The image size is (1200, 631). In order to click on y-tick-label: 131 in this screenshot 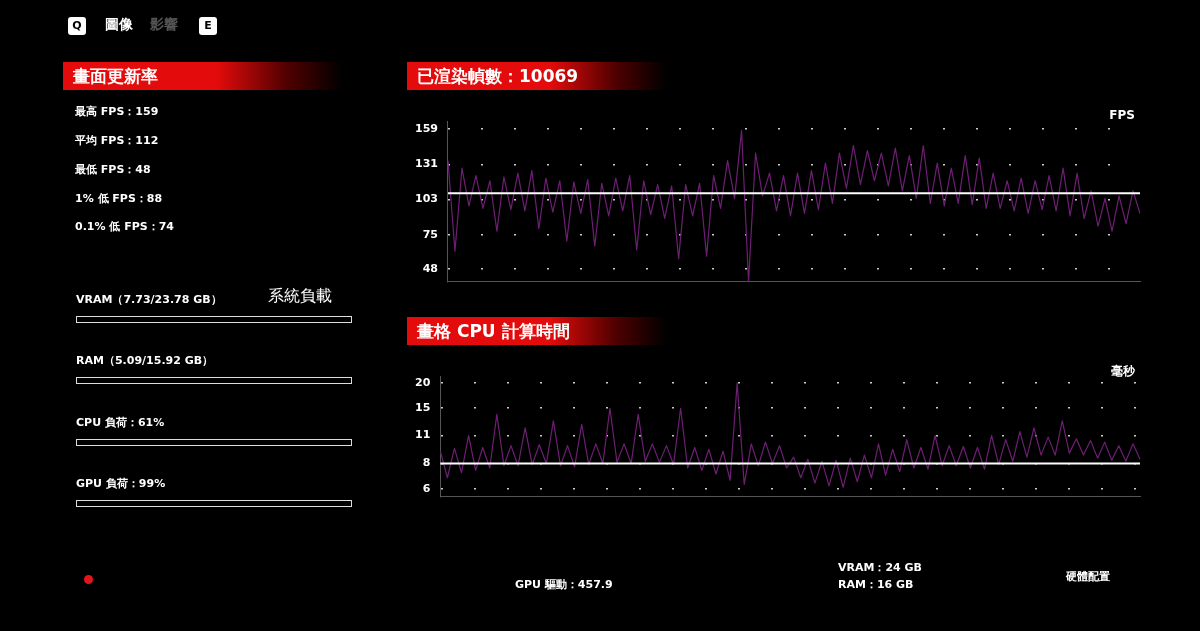, I will do `click(426, 164)`.